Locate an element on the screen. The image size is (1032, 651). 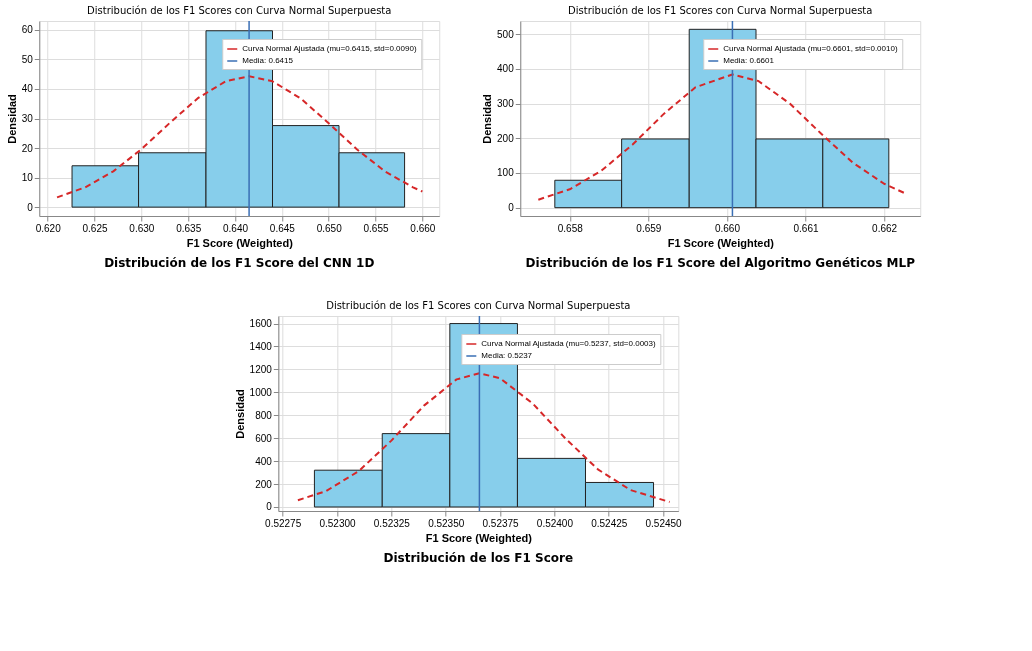
x-tick-label: 0.52450 is located at coordinates (664, 523).